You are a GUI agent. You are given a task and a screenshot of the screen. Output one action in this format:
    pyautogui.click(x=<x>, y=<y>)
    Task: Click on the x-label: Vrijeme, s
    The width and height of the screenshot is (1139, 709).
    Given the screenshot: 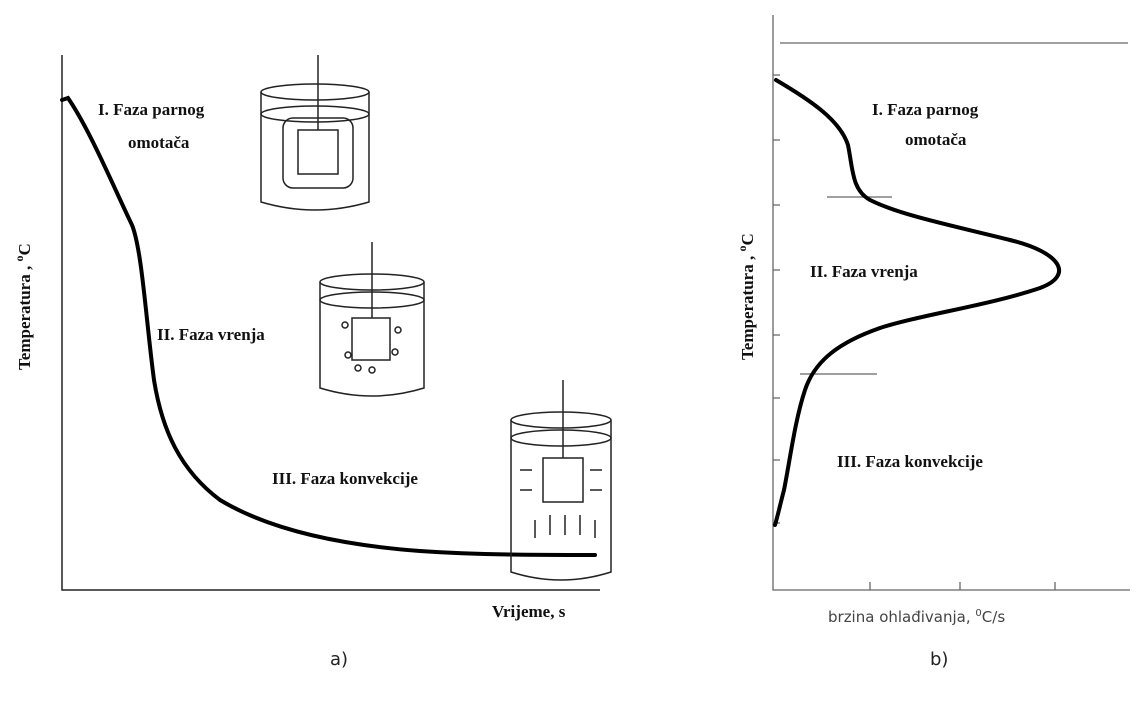 What is the action you would take?
    pyautogui.click(x=529, y=611)
    